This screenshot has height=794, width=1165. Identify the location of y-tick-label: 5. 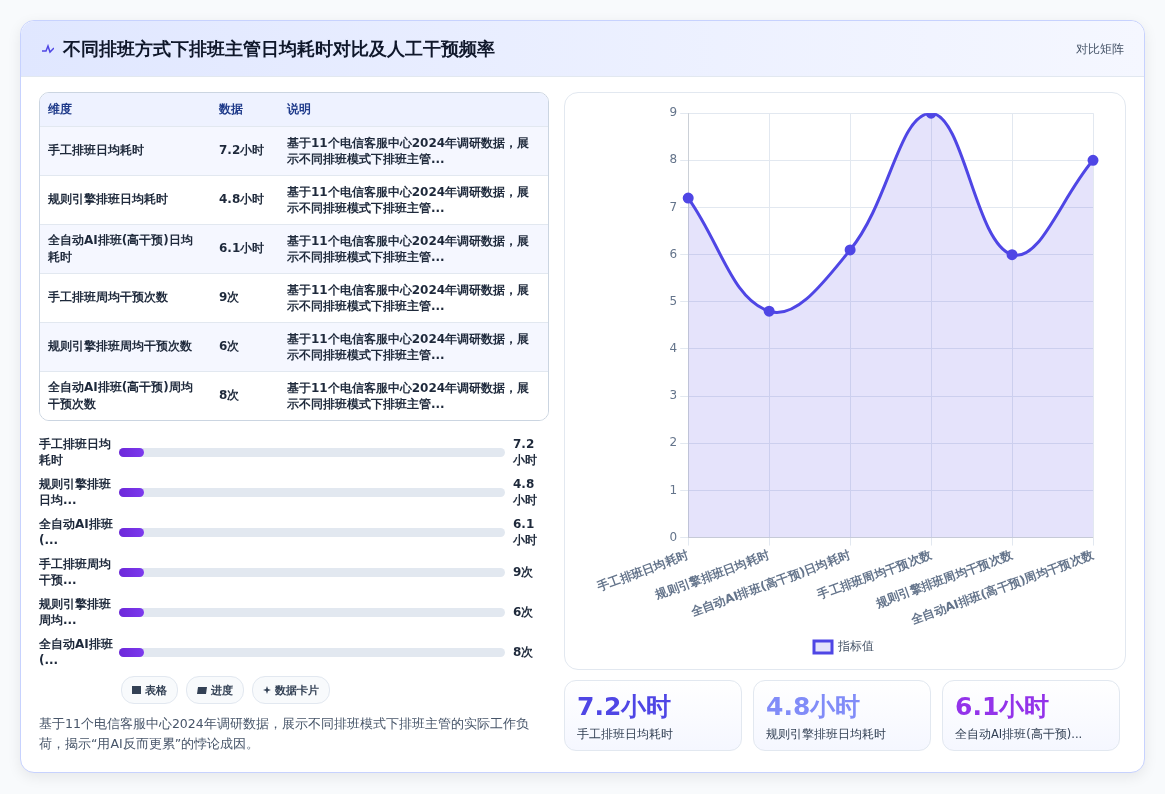
(673, 300).